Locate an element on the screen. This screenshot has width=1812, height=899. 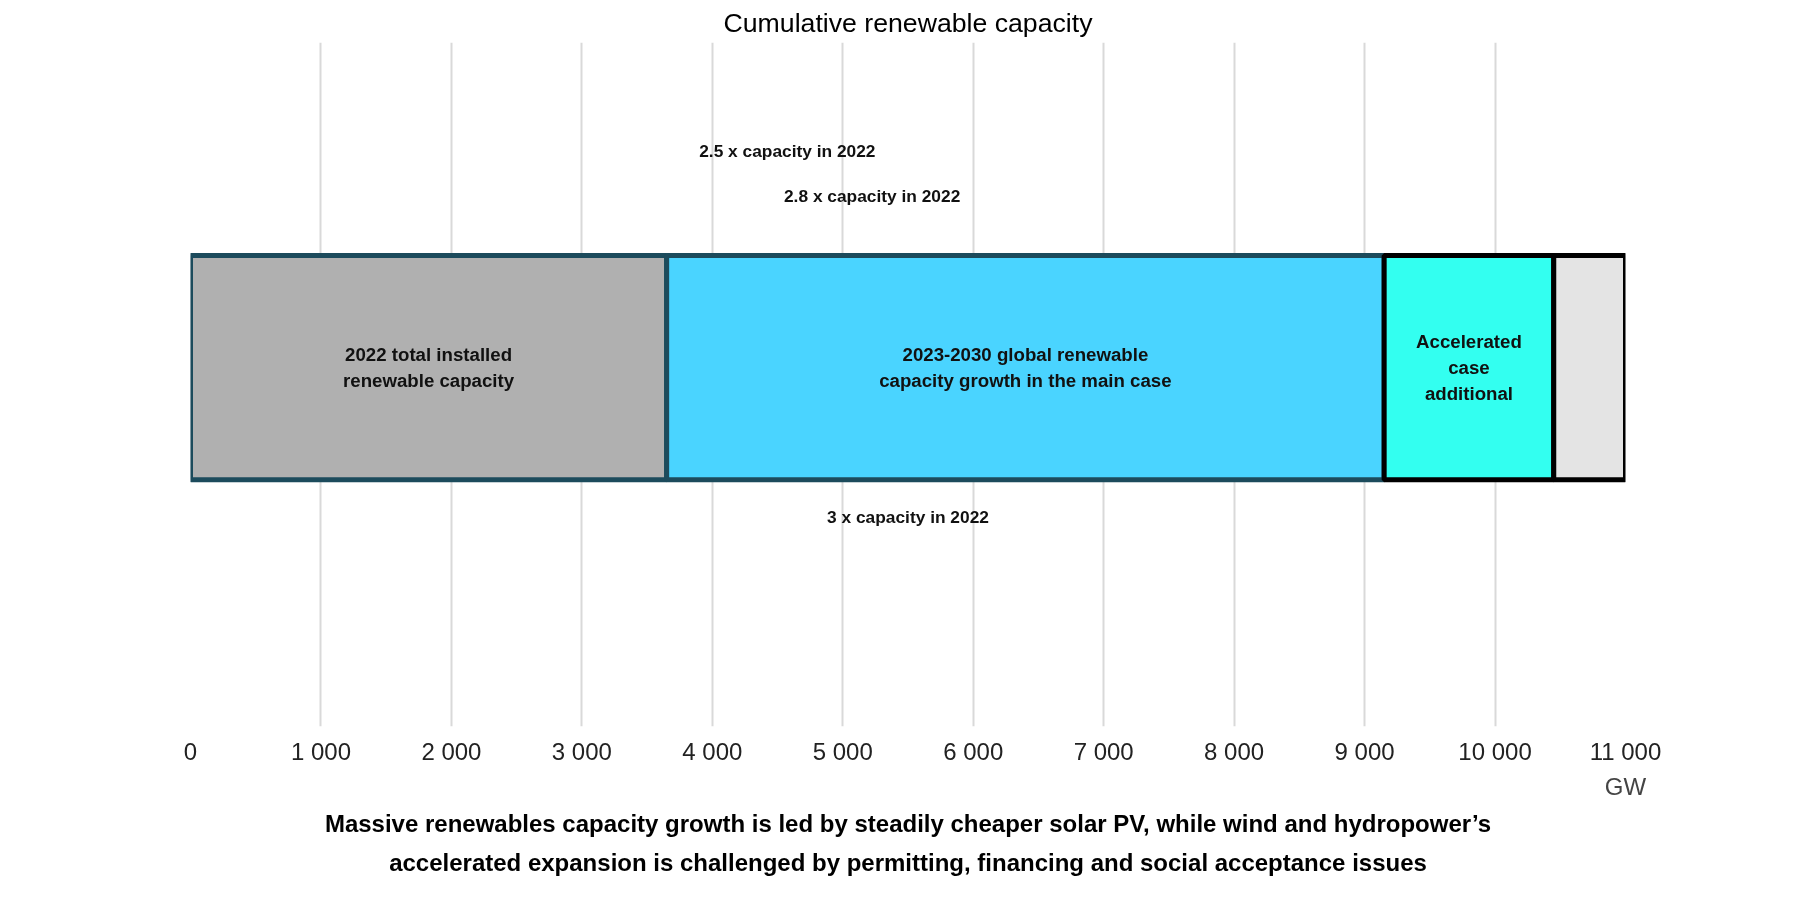
x-tick-label: 0 is located at coordinates (190, 751).